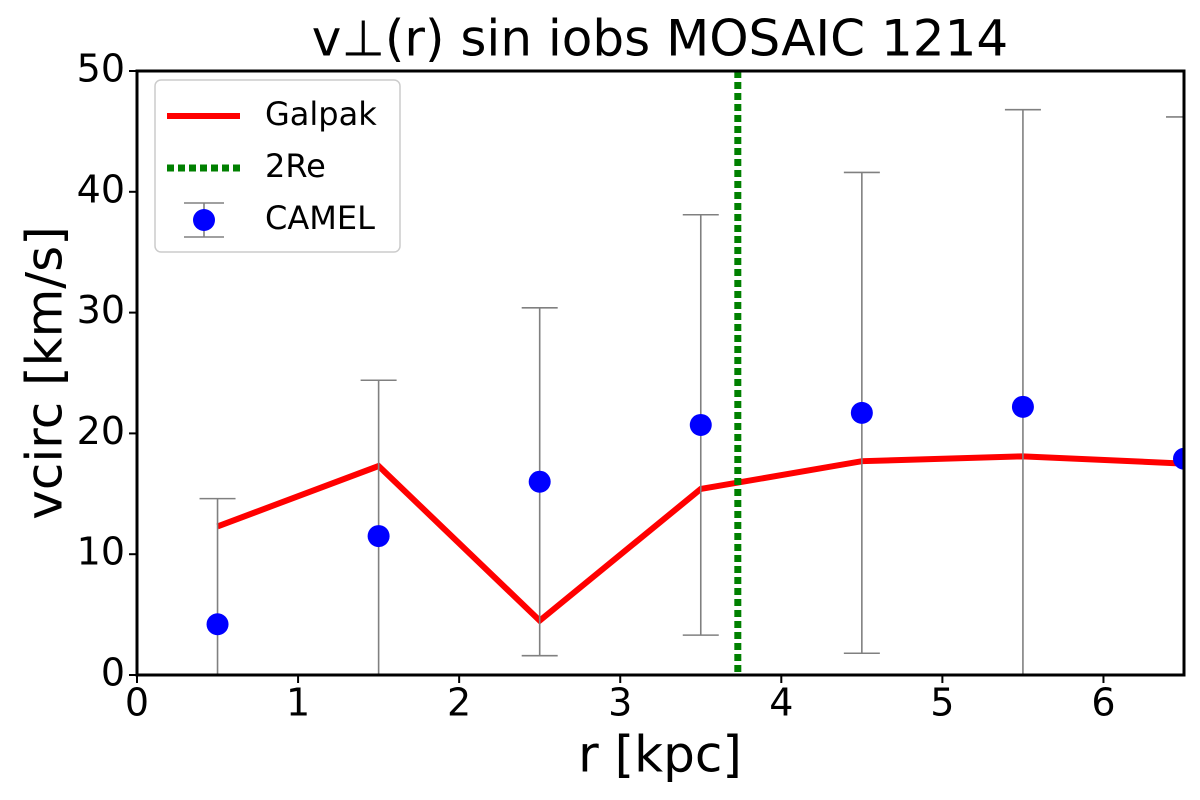  What do you see at coordinates (101, 310) in the screenshot?
I see `y-tick-label: 30` at bounding box center [101, 310].